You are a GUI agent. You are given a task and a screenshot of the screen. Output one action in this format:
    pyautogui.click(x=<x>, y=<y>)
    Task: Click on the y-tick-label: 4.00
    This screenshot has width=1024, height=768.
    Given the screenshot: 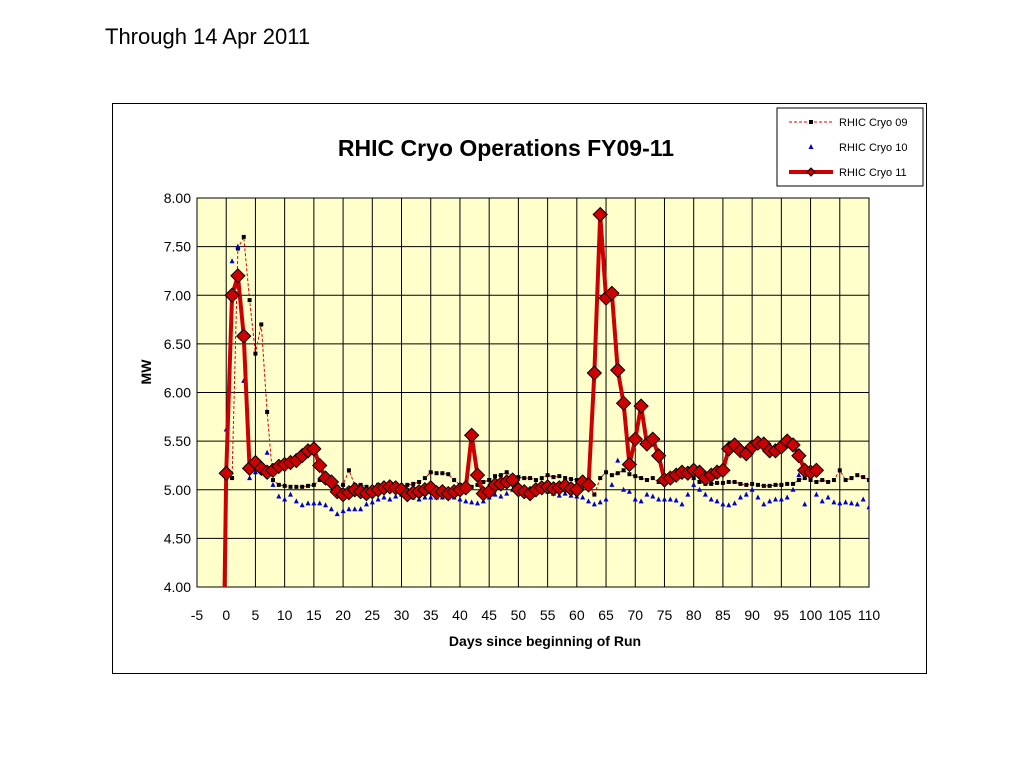 What is the action you would take?
    pyautogui.click(x=177, y=587)
    